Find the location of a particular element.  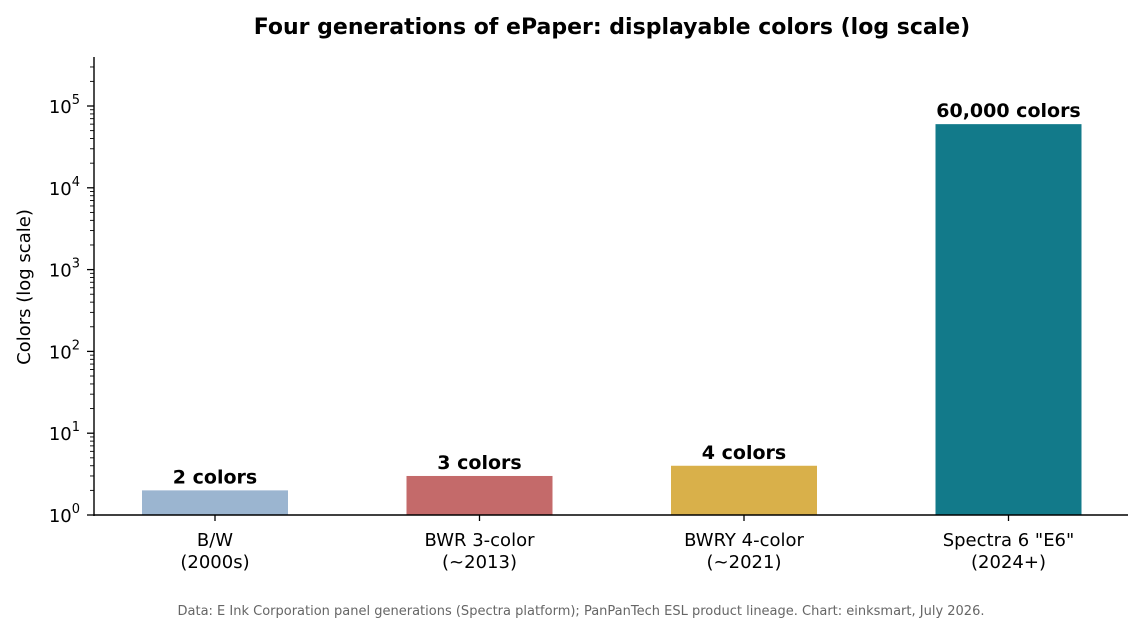

x-tick-label: Spectra 6 "E6" (2024+) is located at coordinates (1009, 551).